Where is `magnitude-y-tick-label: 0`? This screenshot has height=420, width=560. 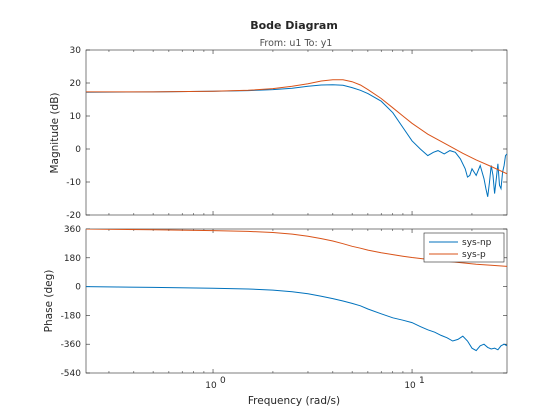 magnitude-y-tick-label: 0 is located at coordinates (78, 150).